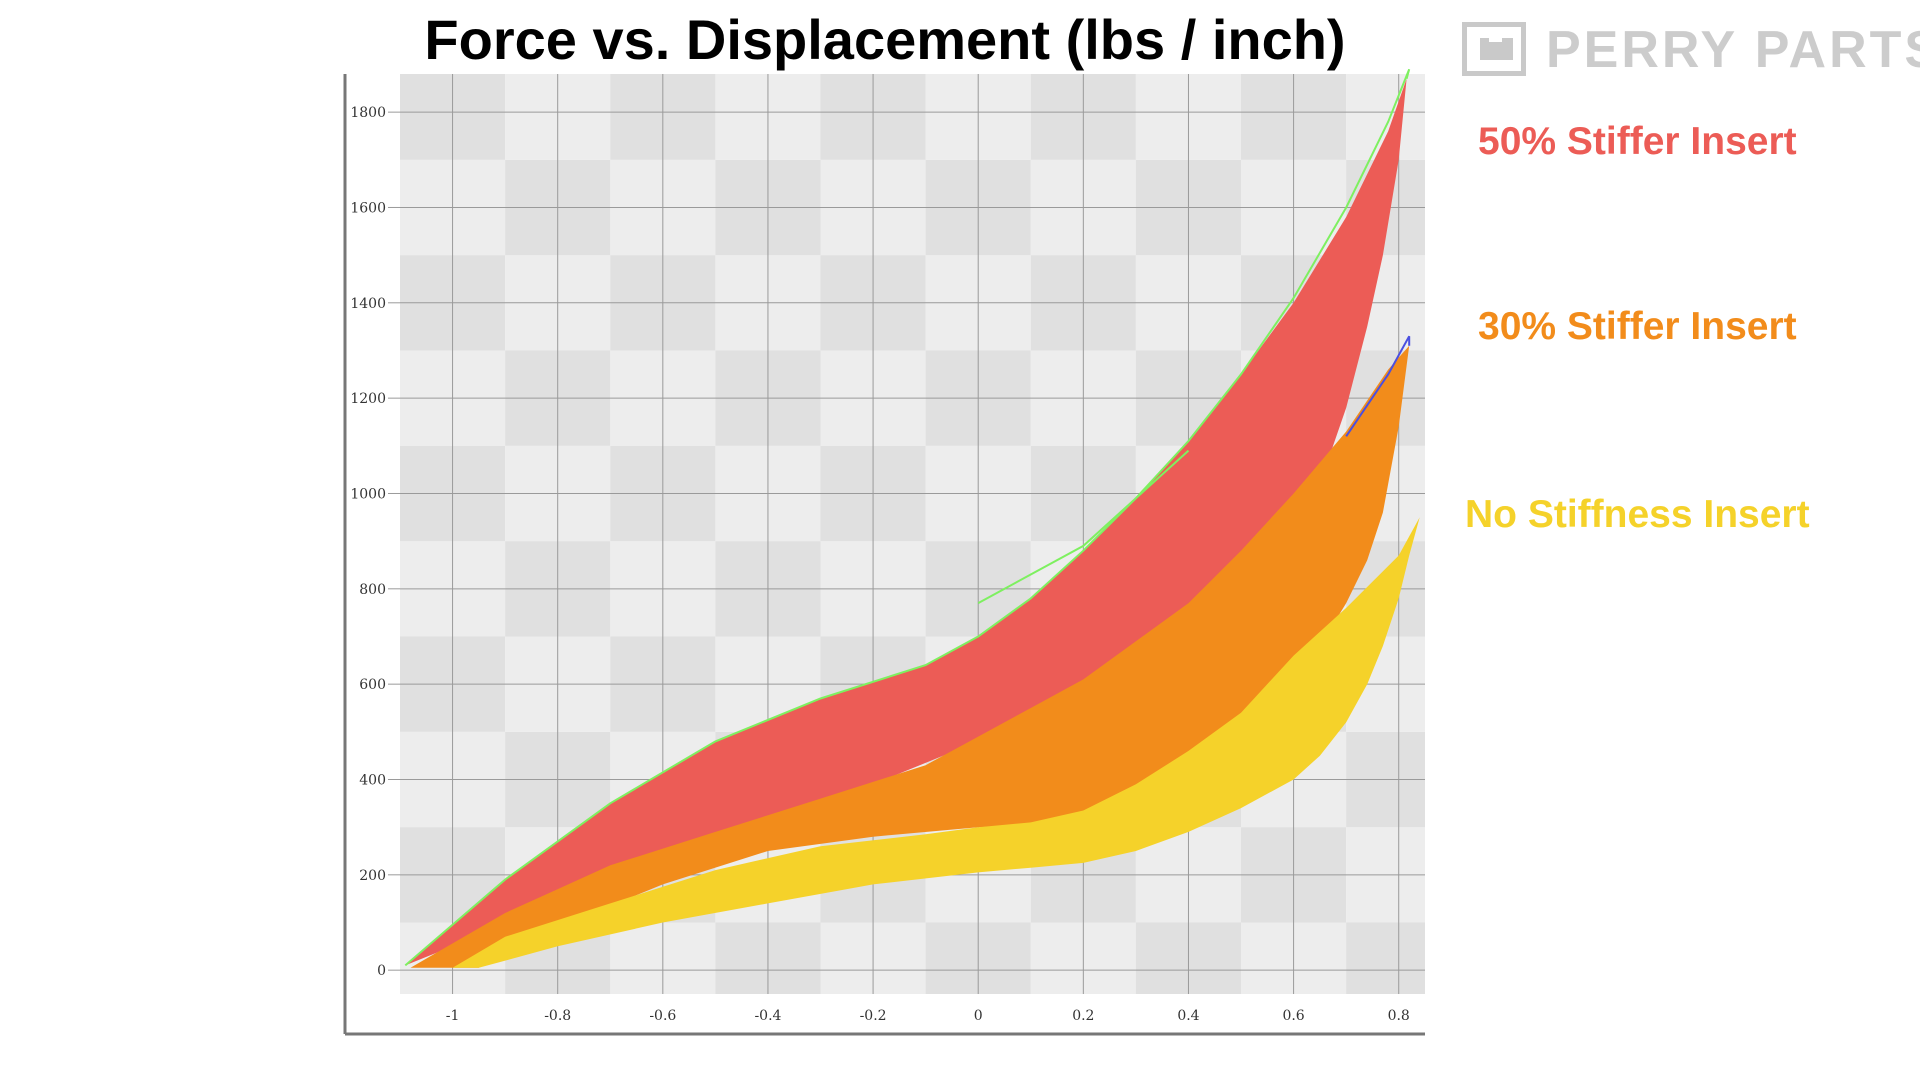 Image resolution: width=1920 pixels, height=1080 pixels. Describe the element at coordinates (368, 208) in the screenshot. I see `y-tick-label: 1600` at that location.